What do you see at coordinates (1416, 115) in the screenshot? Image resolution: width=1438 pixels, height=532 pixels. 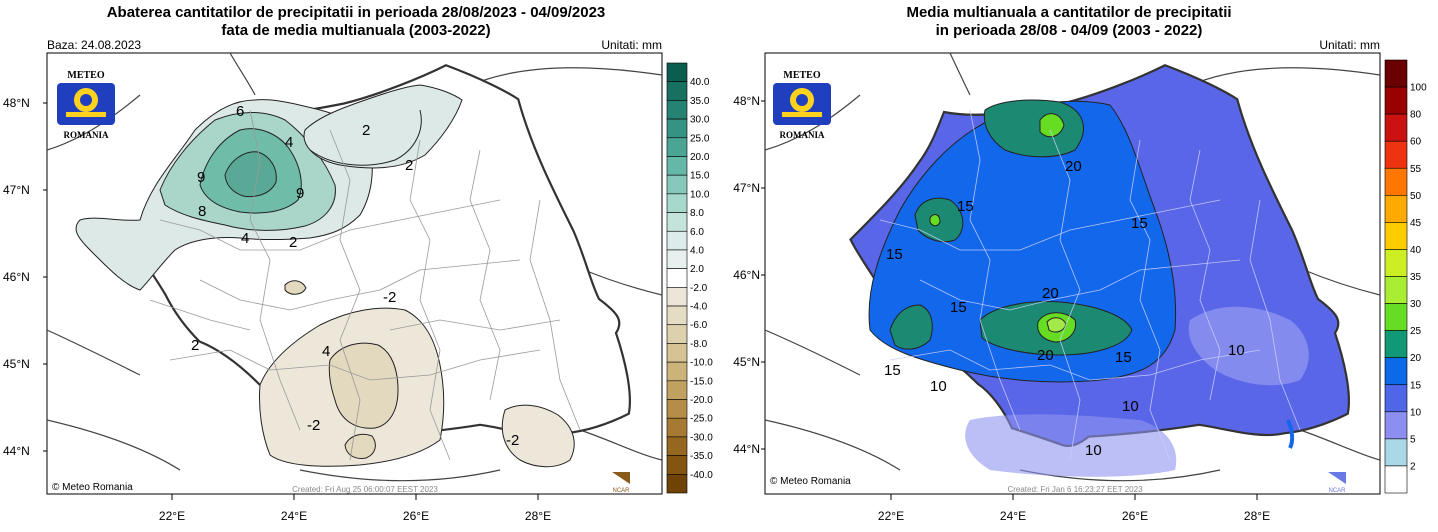 I see `legend-label: 80` at bounding box center [1416, 115].